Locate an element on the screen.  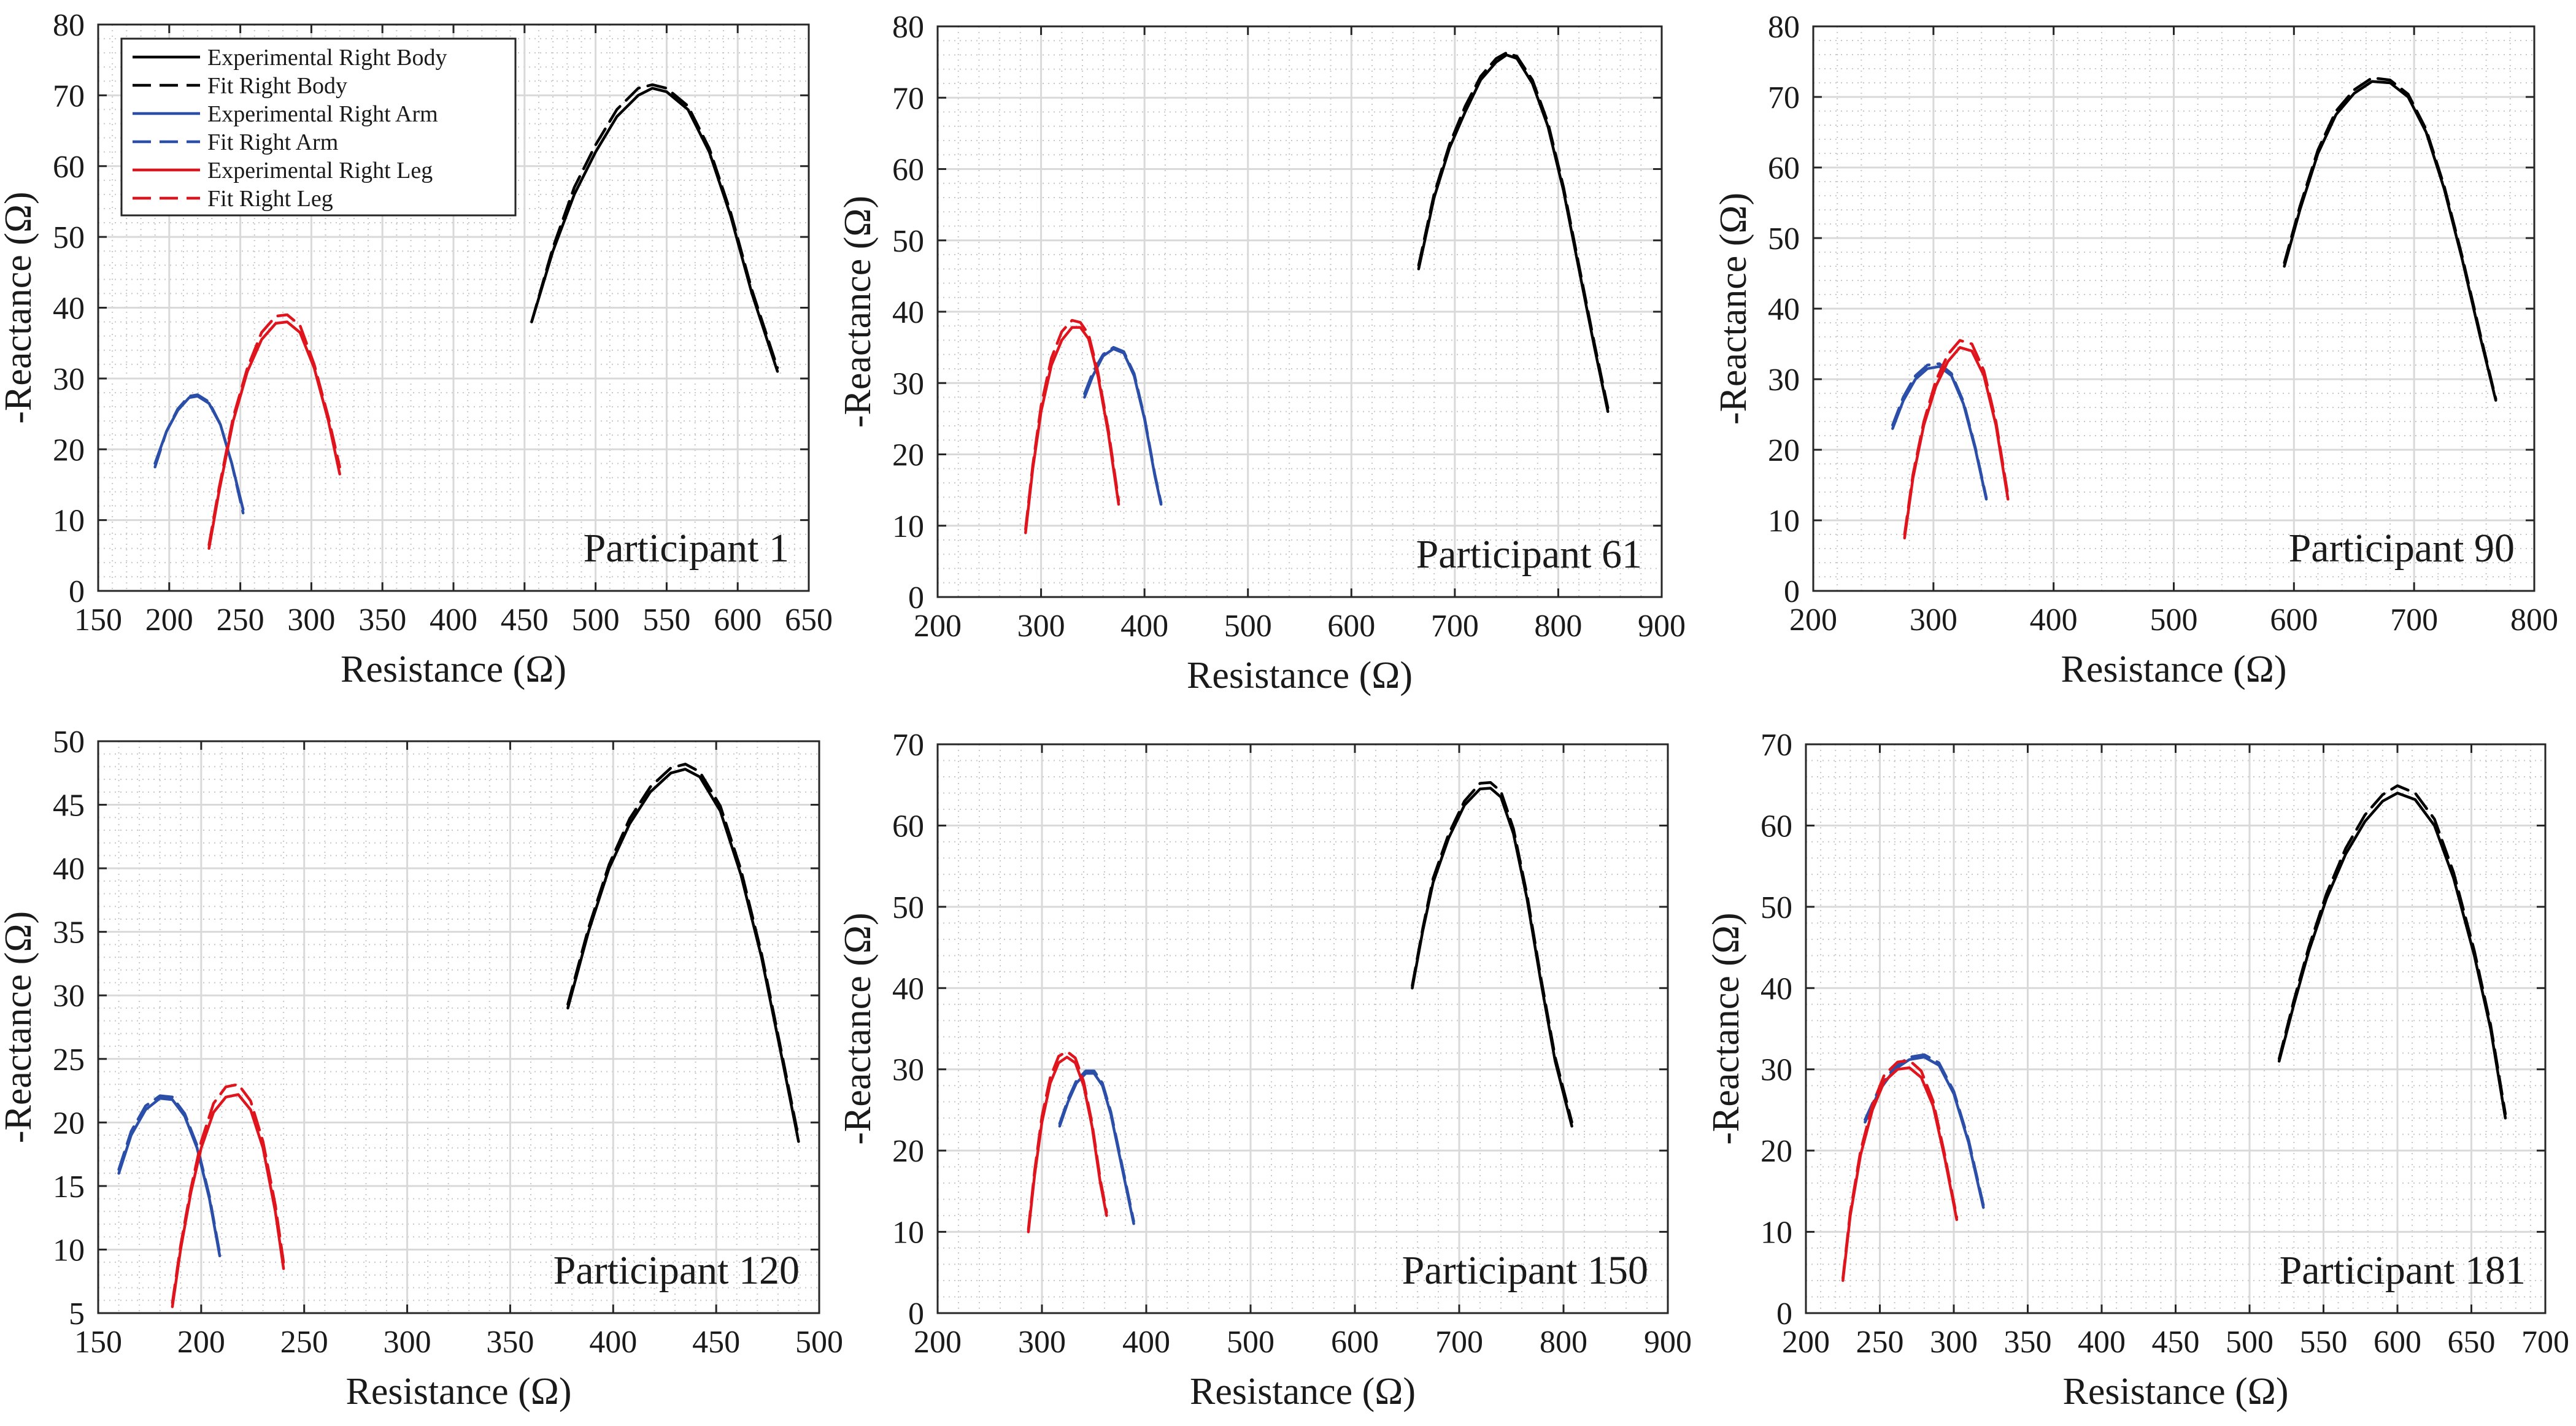
y-tick-label: 25 is located at coordinates (69, 1060).